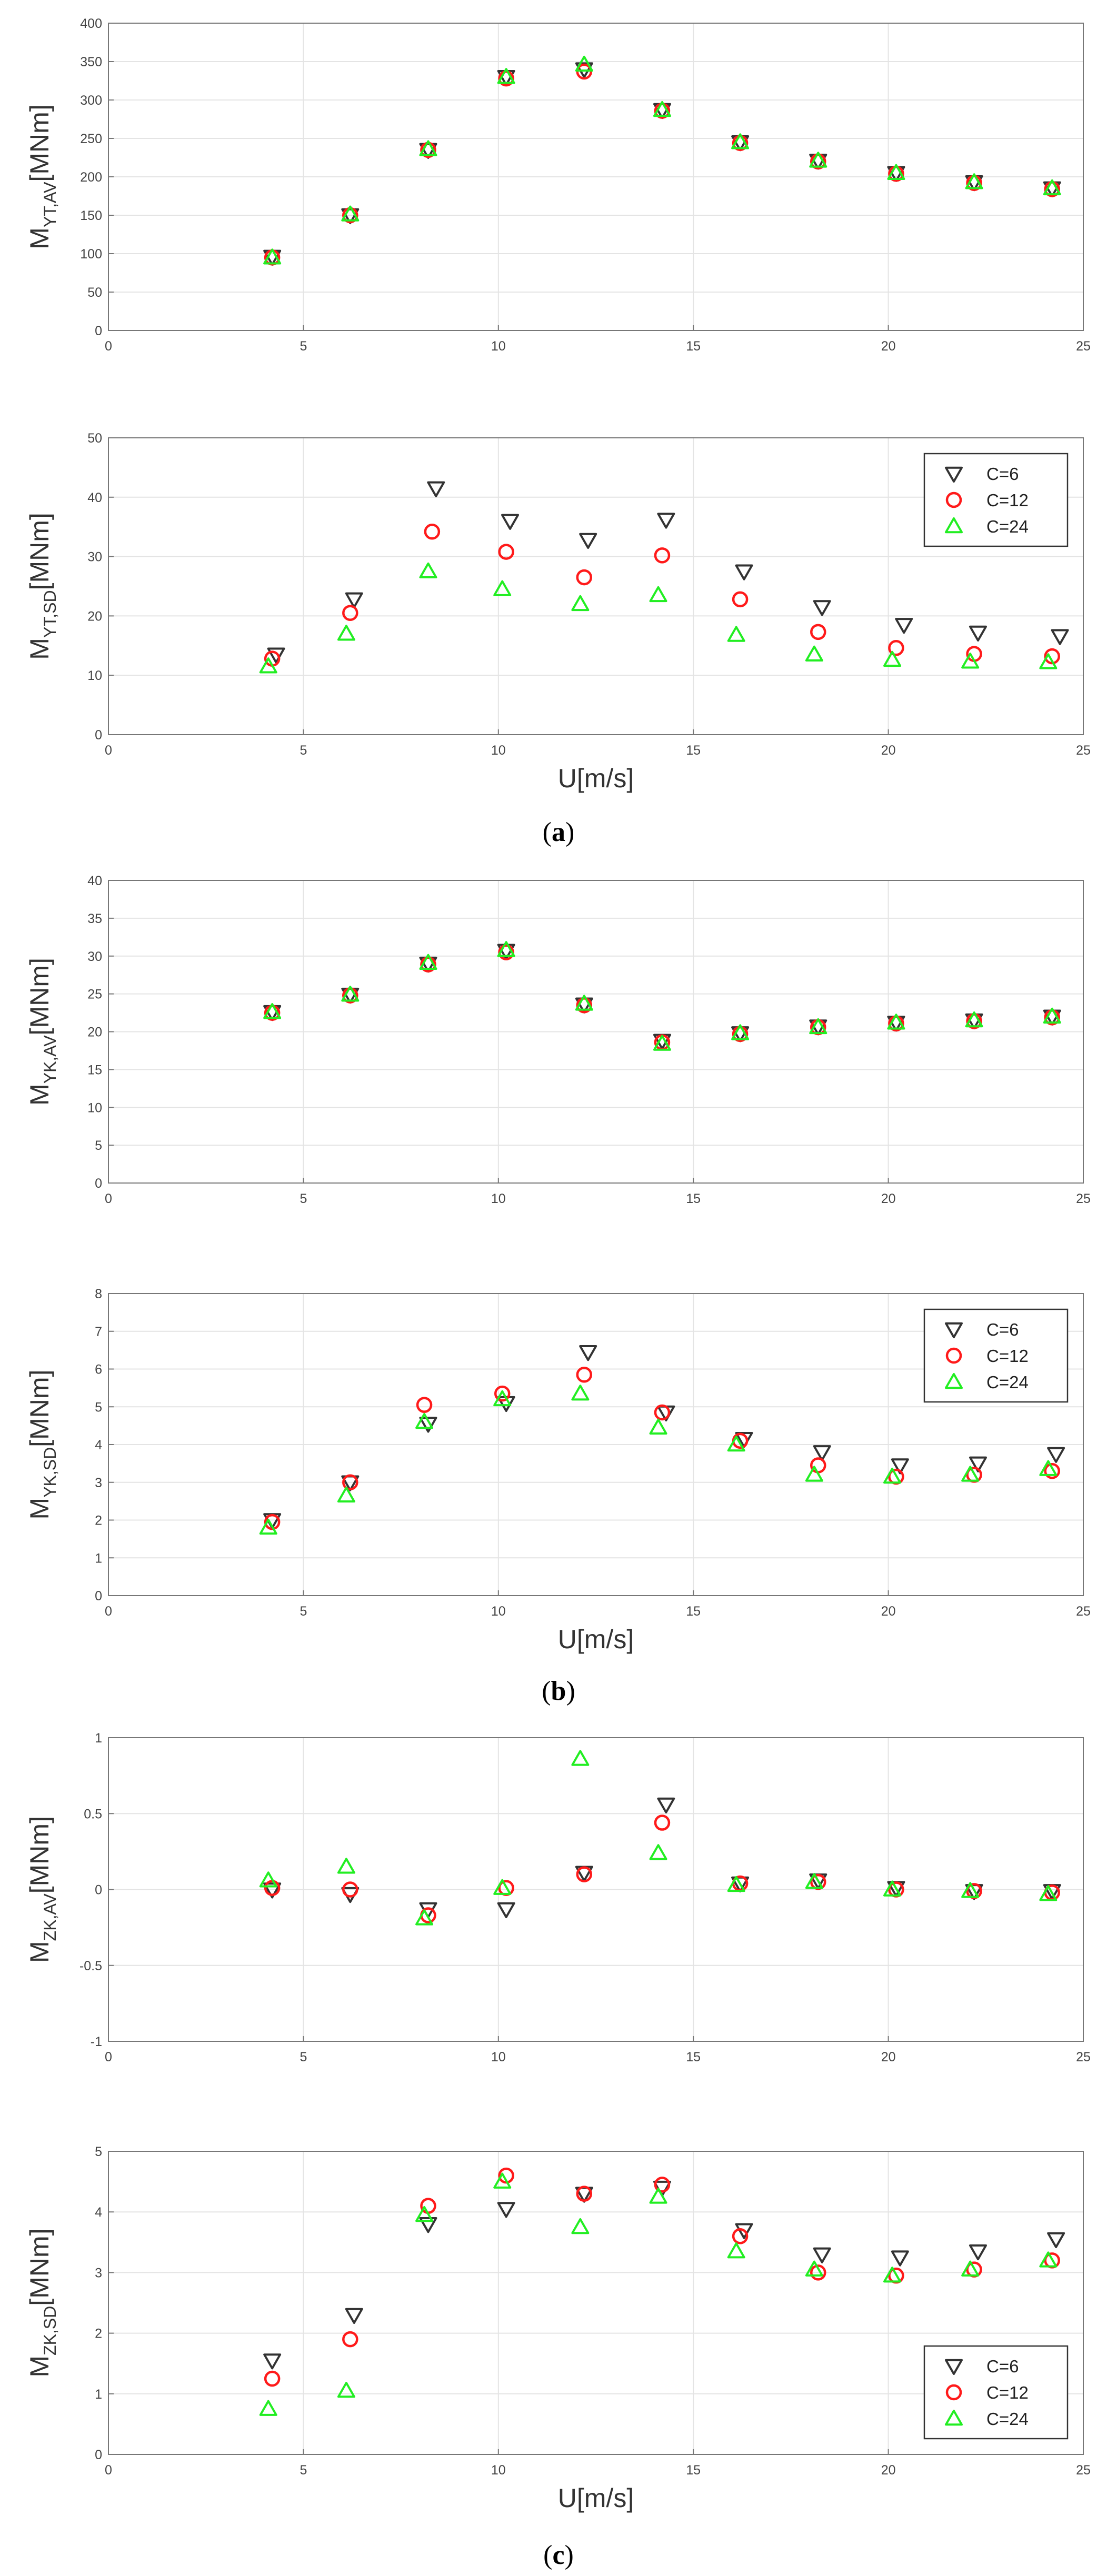  What do you see at coordinates (91, 100) in the screenshot?
I see `y-tick-label: 300` at bounding box center [91, 100].